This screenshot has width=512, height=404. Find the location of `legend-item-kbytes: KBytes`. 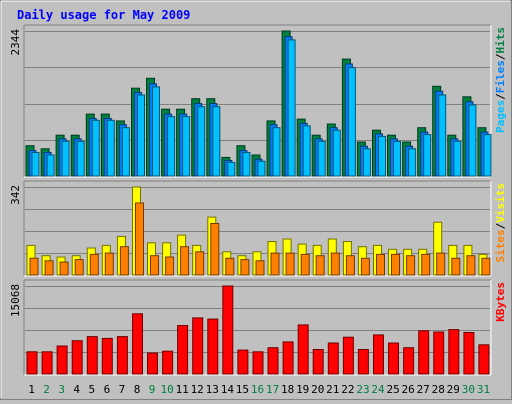

legend-item-kbytes: KBytes is located at coordinates (500, 302).